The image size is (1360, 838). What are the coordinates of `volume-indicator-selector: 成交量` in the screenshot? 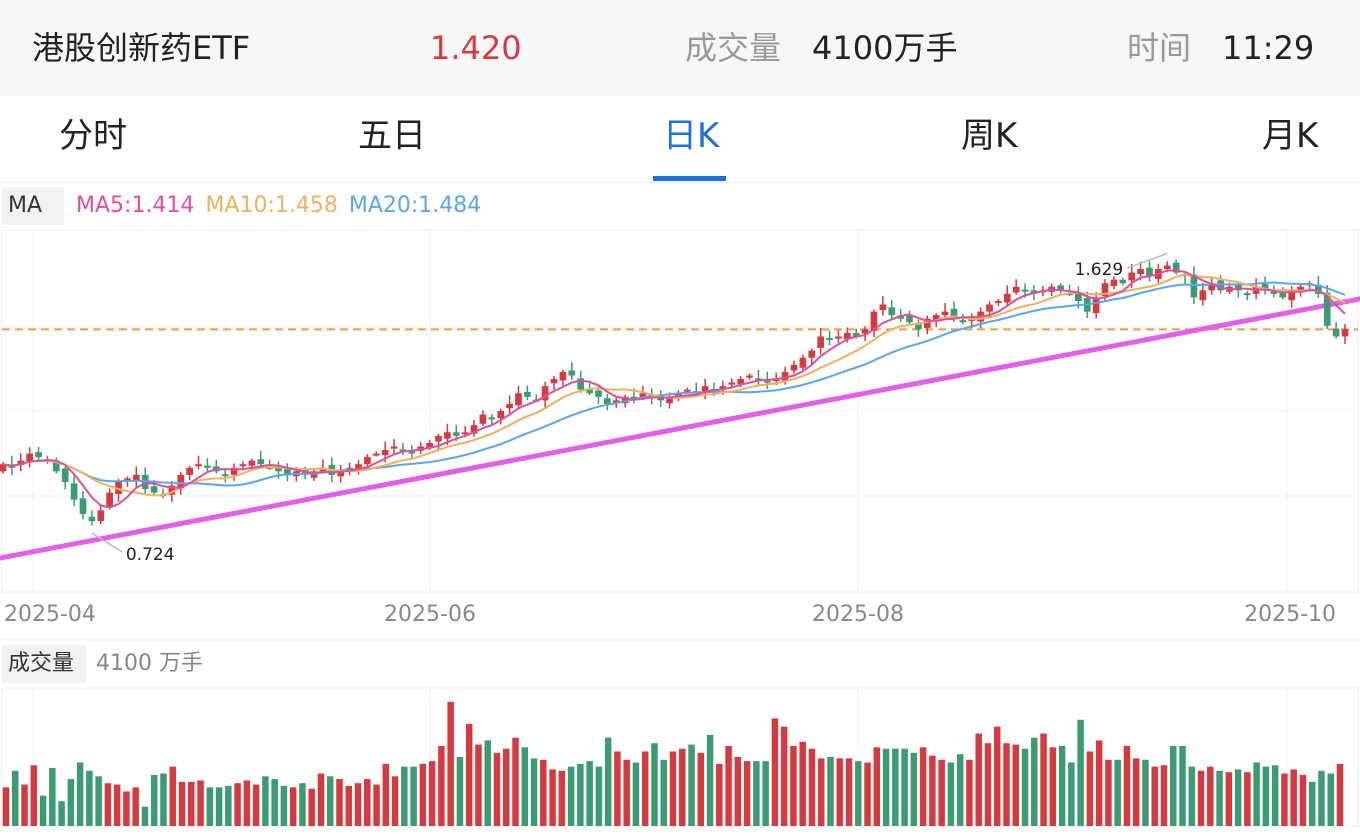 It's located at (44, 664).